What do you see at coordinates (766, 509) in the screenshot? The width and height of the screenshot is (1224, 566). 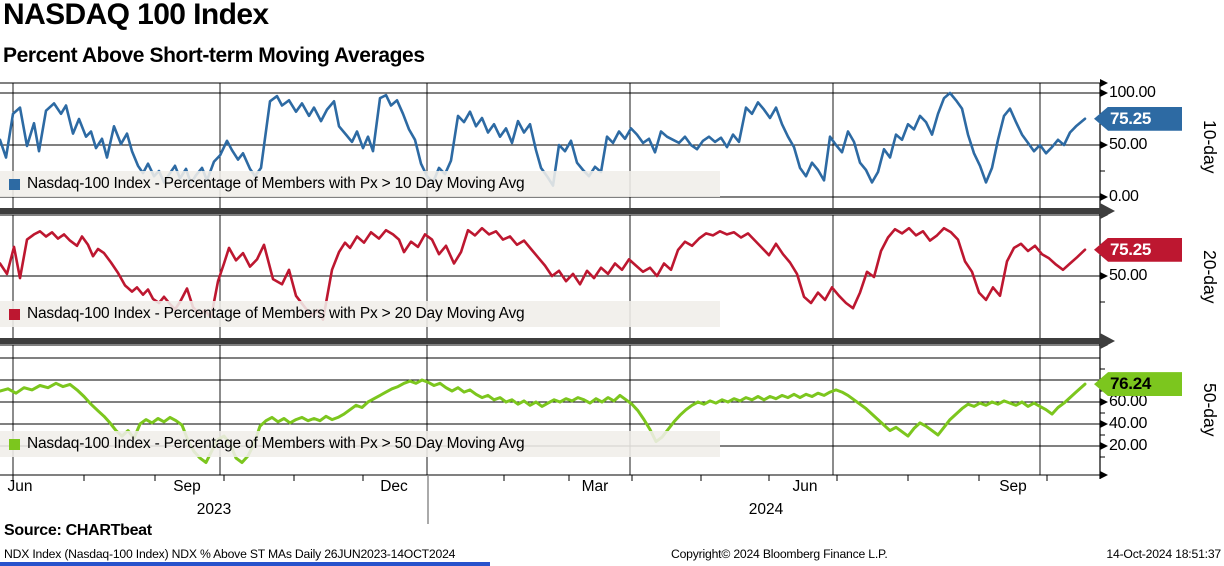 I see `x-year-label: 2024` at bounding box center [766, 509].